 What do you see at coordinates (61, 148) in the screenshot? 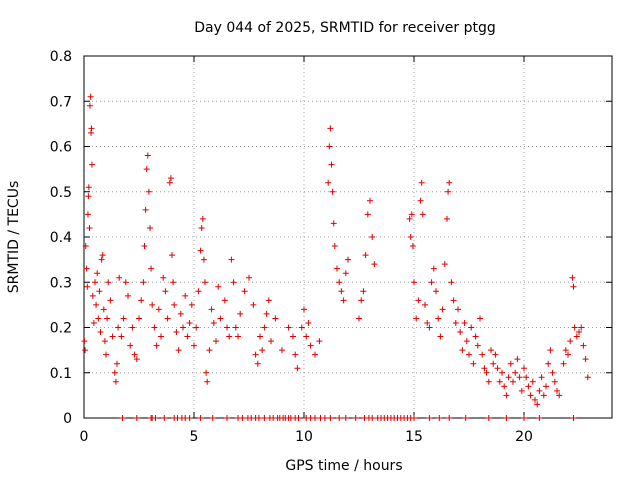
I see `y-tick-label: 0.6` at bounding box center [61, 148].